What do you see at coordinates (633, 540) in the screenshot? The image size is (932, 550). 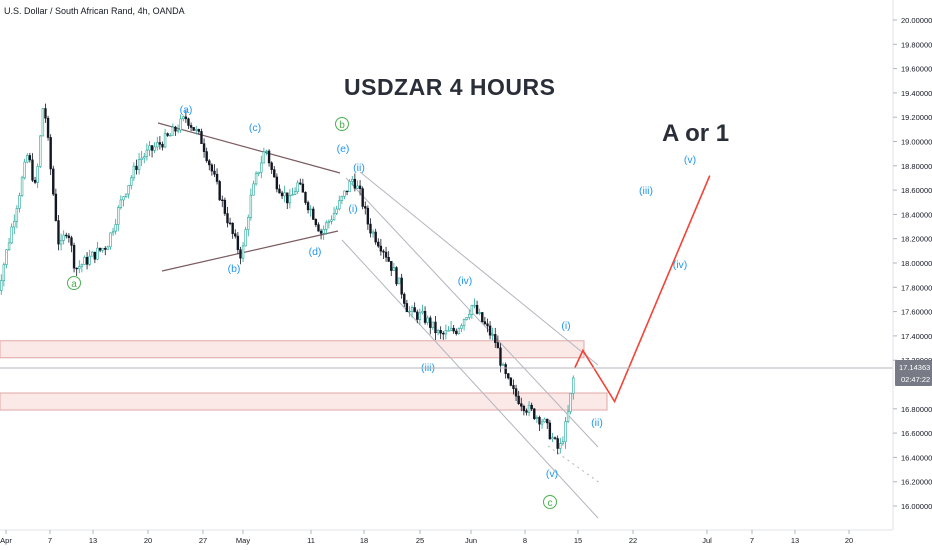 I see `time-tick-label: 22` at bounding box center [633, 540].